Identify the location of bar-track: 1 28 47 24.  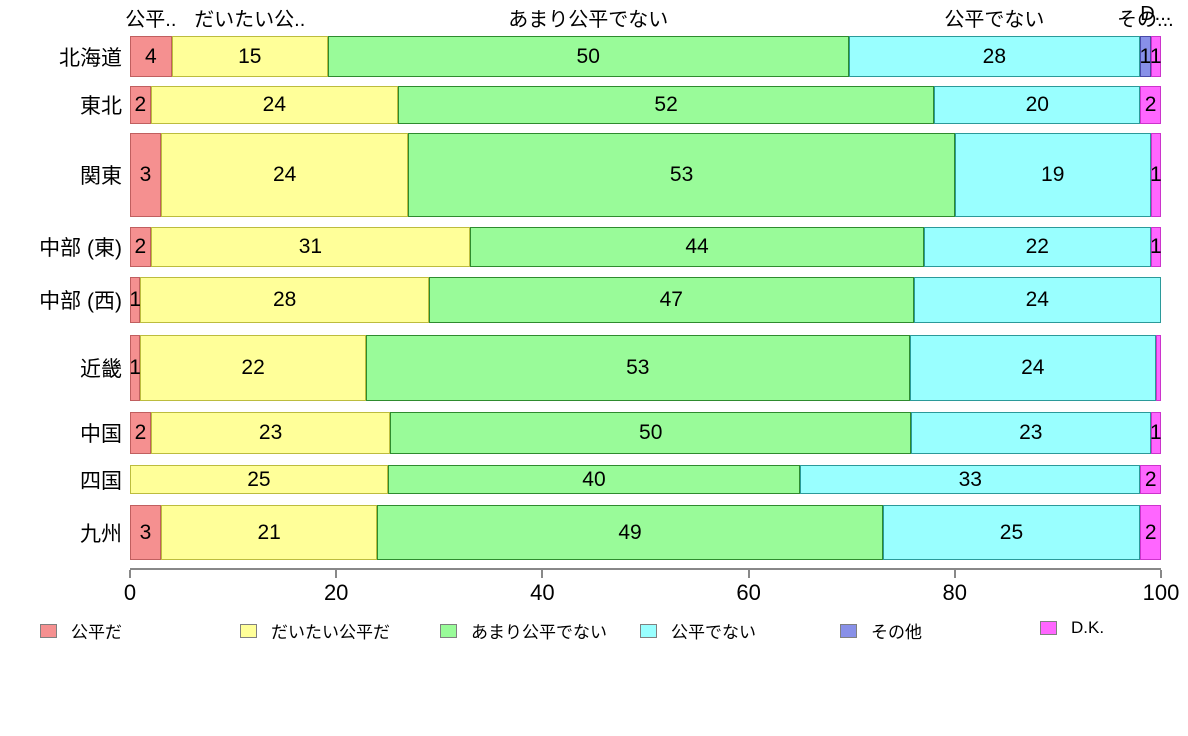
(645, 300).